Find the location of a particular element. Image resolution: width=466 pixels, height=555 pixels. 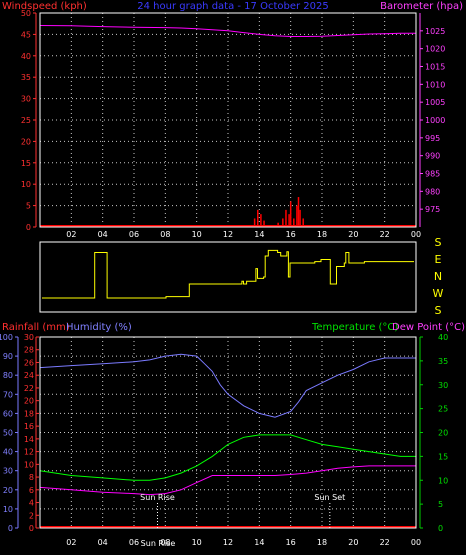

rain-tick-label: 22 is located at coordinates (29, 388).